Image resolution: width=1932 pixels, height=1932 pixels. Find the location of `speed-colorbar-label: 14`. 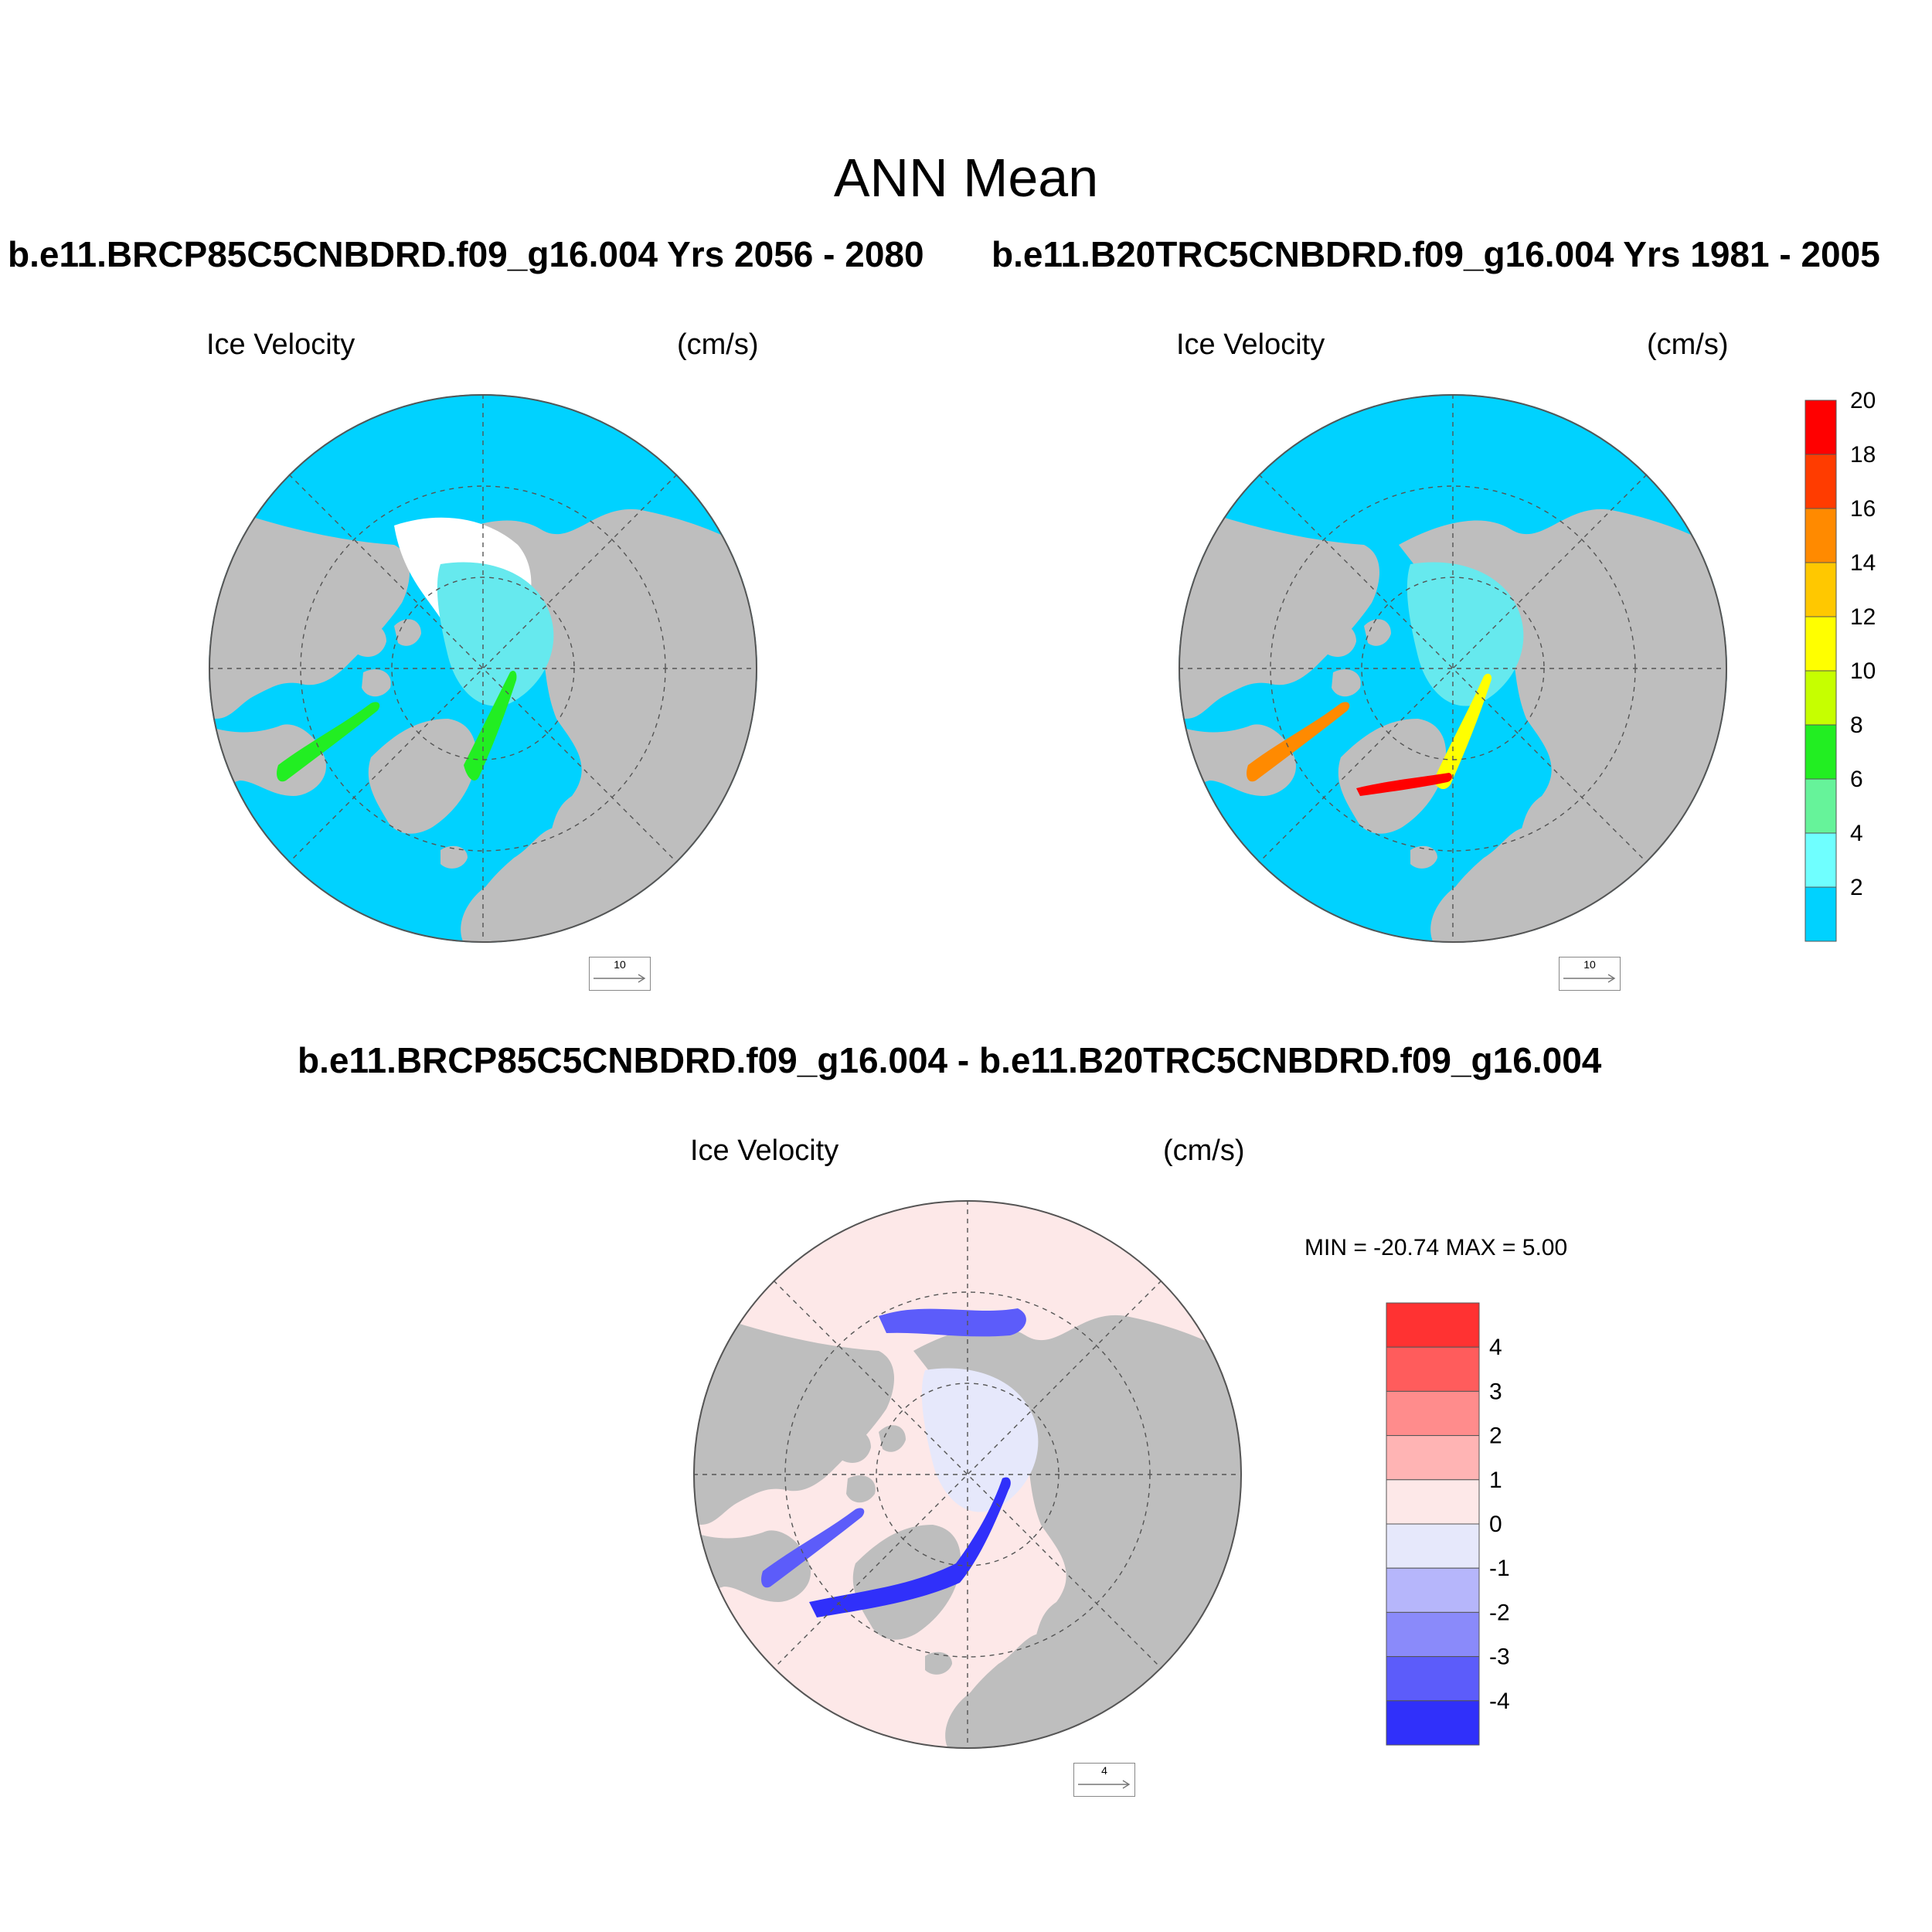

speed-colorbar-label: 14 is located at coordinates (1863, 563).